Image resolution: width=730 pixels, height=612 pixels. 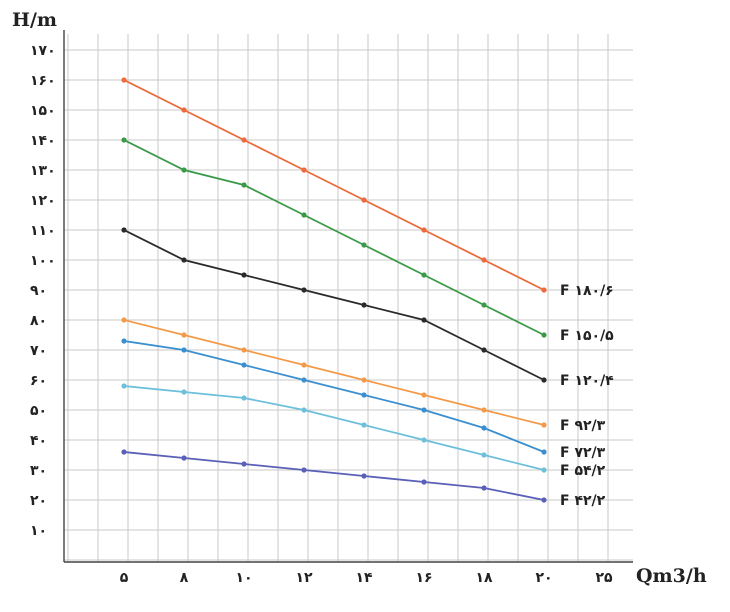 I want to click on y-tick-label: ۱۶۰, so click(x=43, y=81).